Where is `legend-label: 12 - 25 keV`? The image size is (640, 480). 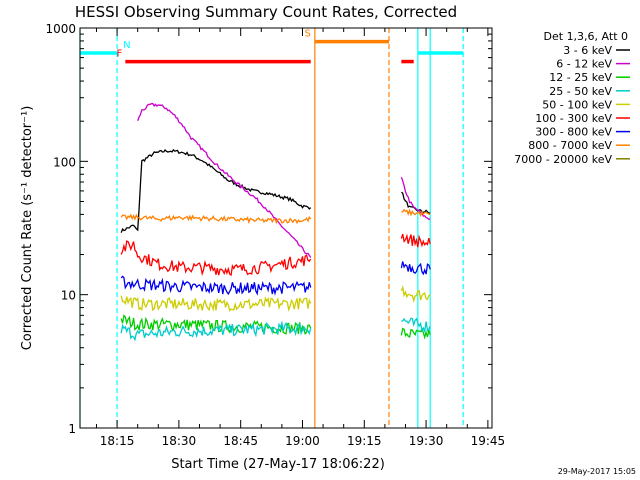 legend-label: 12 - 25 keV is located at coordinates (580, 77).